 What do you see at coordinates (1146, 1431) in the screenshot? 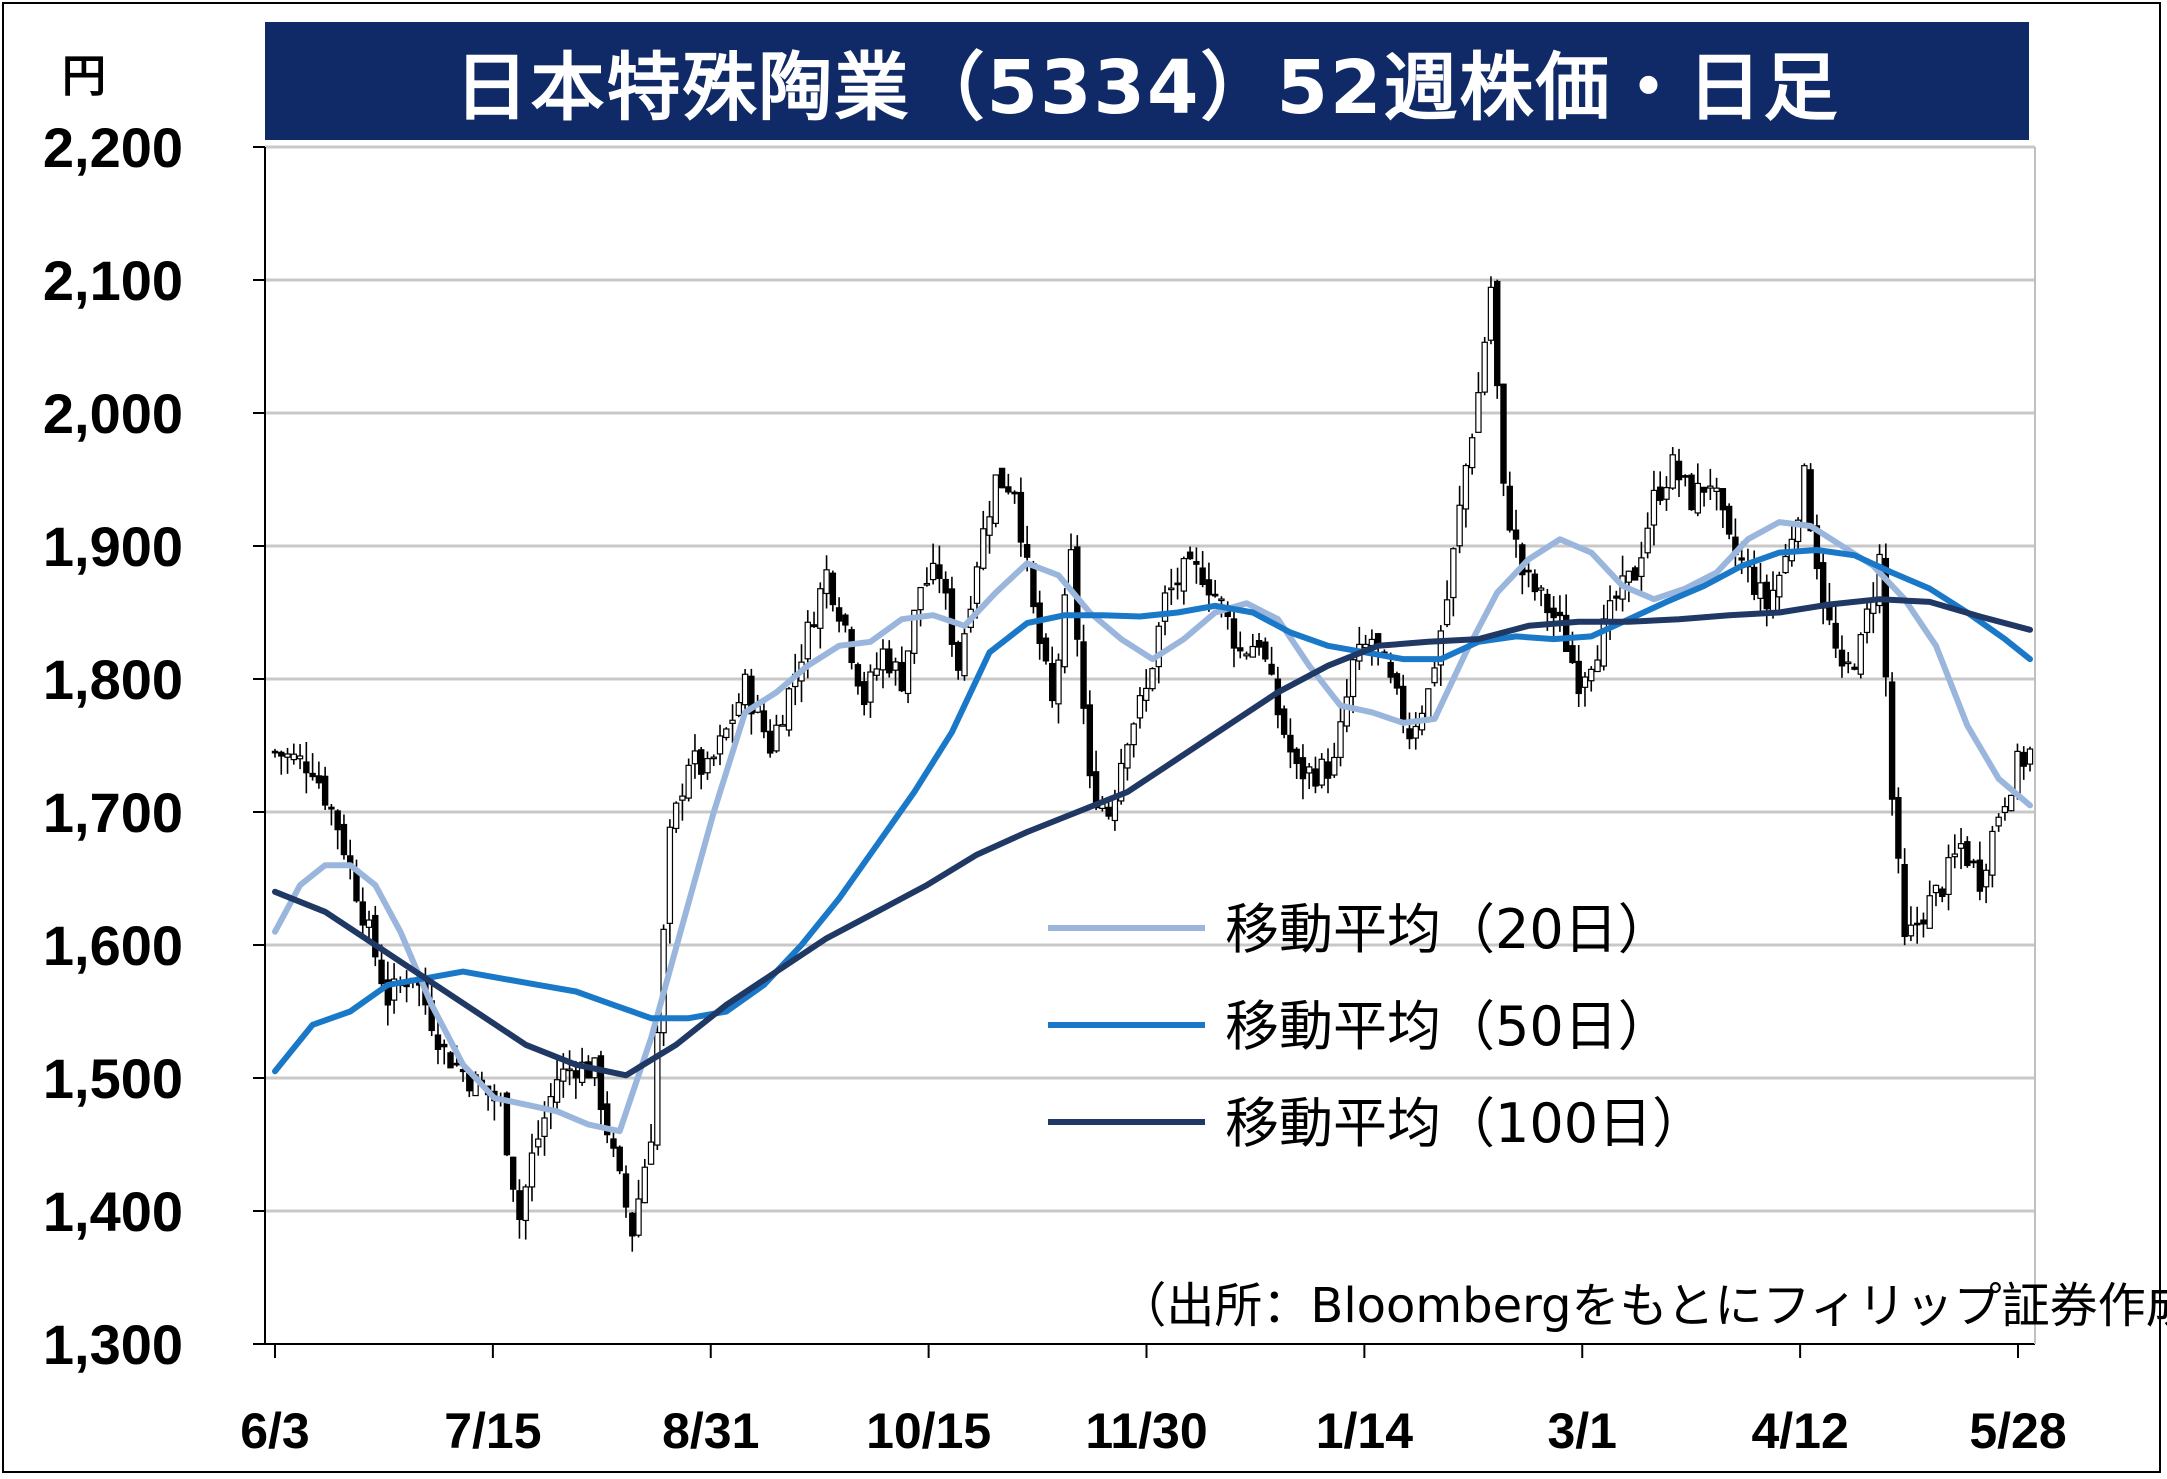
I see `x-tick-label: 11/30` at bounding box center [1146, 1431].